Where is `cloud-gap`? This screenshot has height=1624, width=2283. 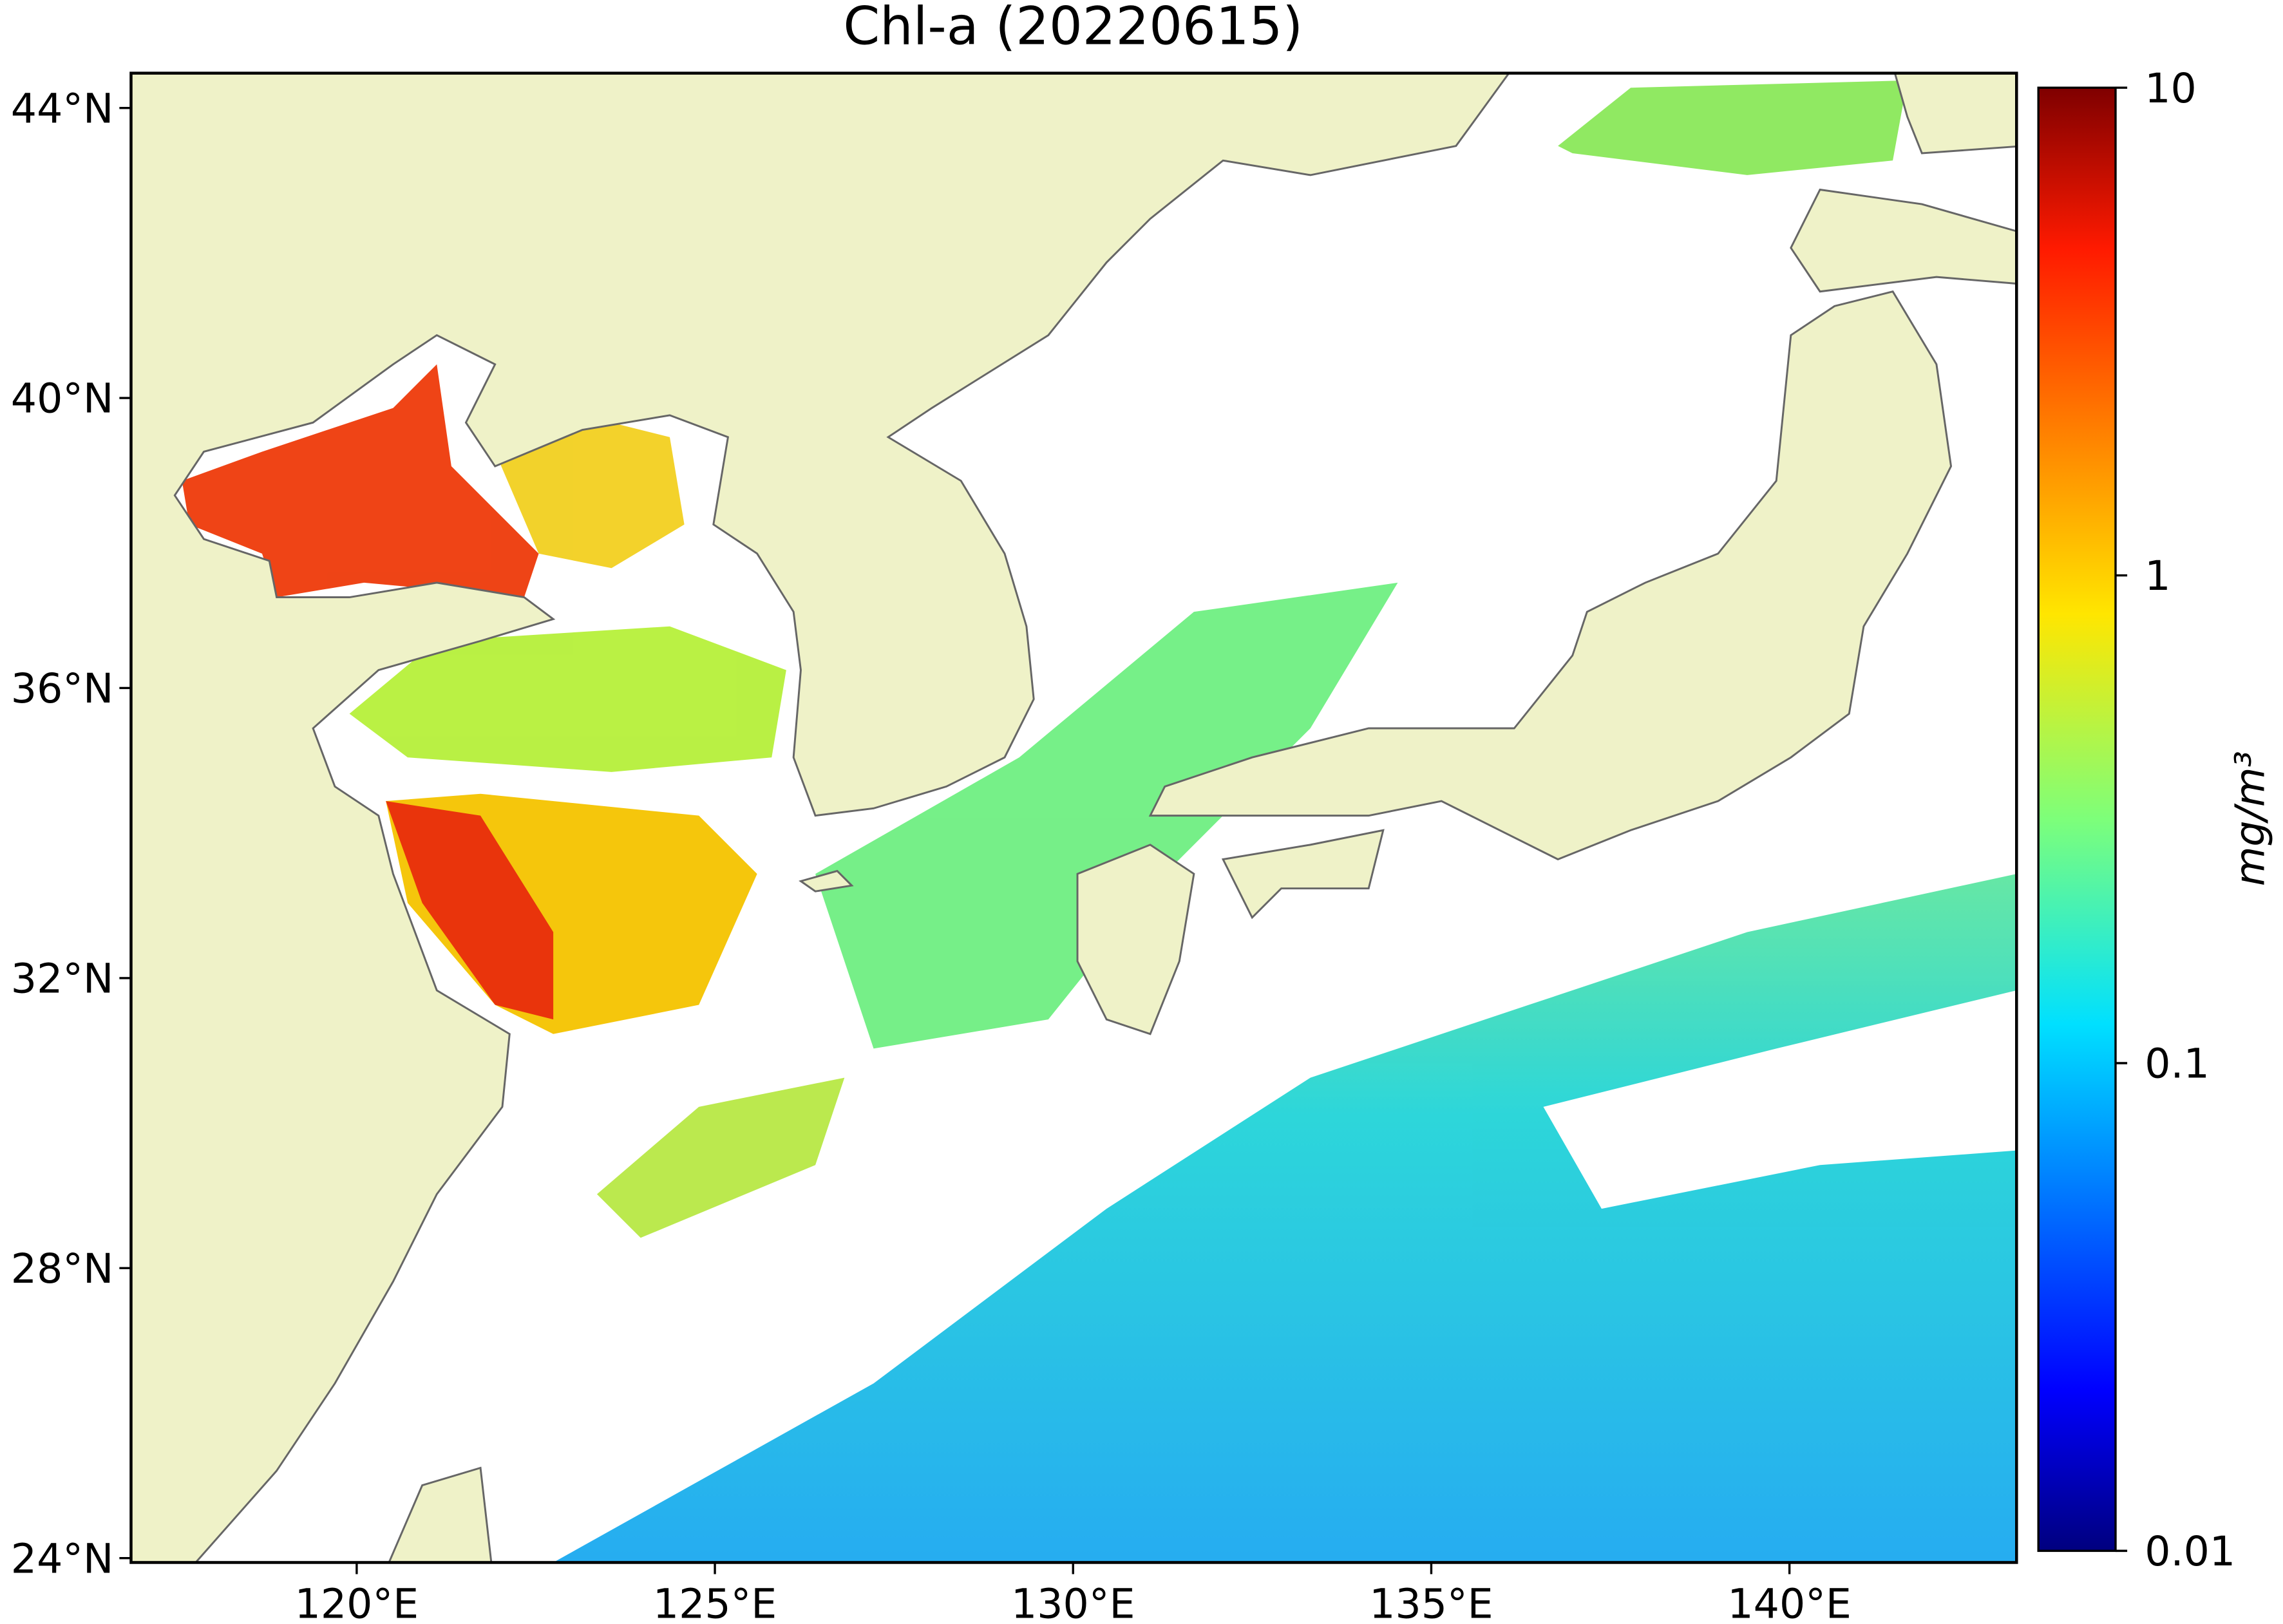
cloud-gap is located at coordinates (1780, 1099).